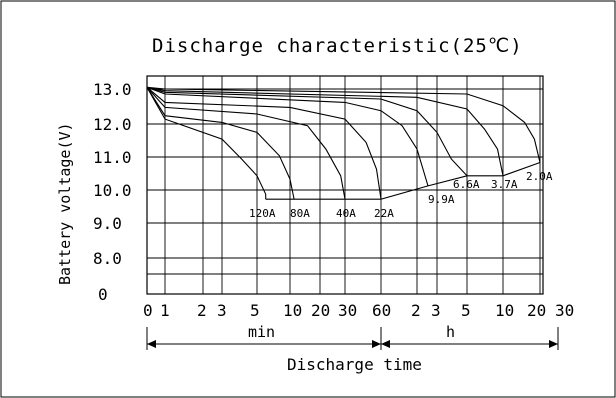 This screenshot has height=398, width=616. Describe the element at coordinates (112, 124) in the screenshot. I see `y-tick-label: 12.0` at that location.